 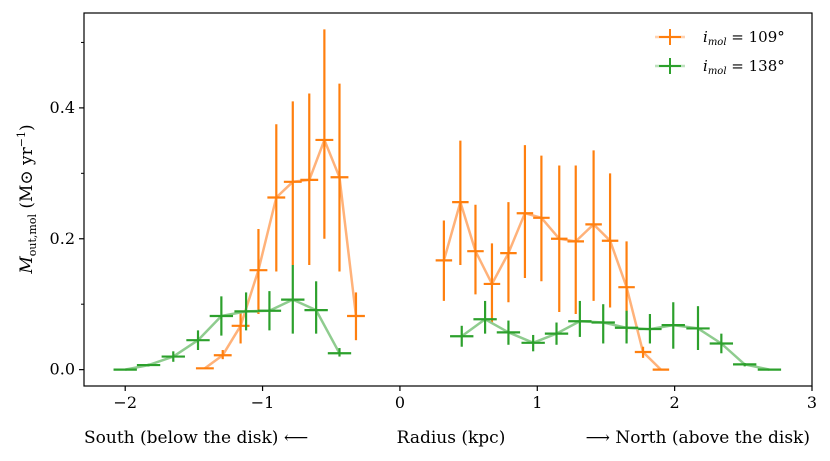 What do you see at coordinates (537, 402) in the screenshot?
I see `x-tick-label-1: 1` at bounding box center [537, 402].